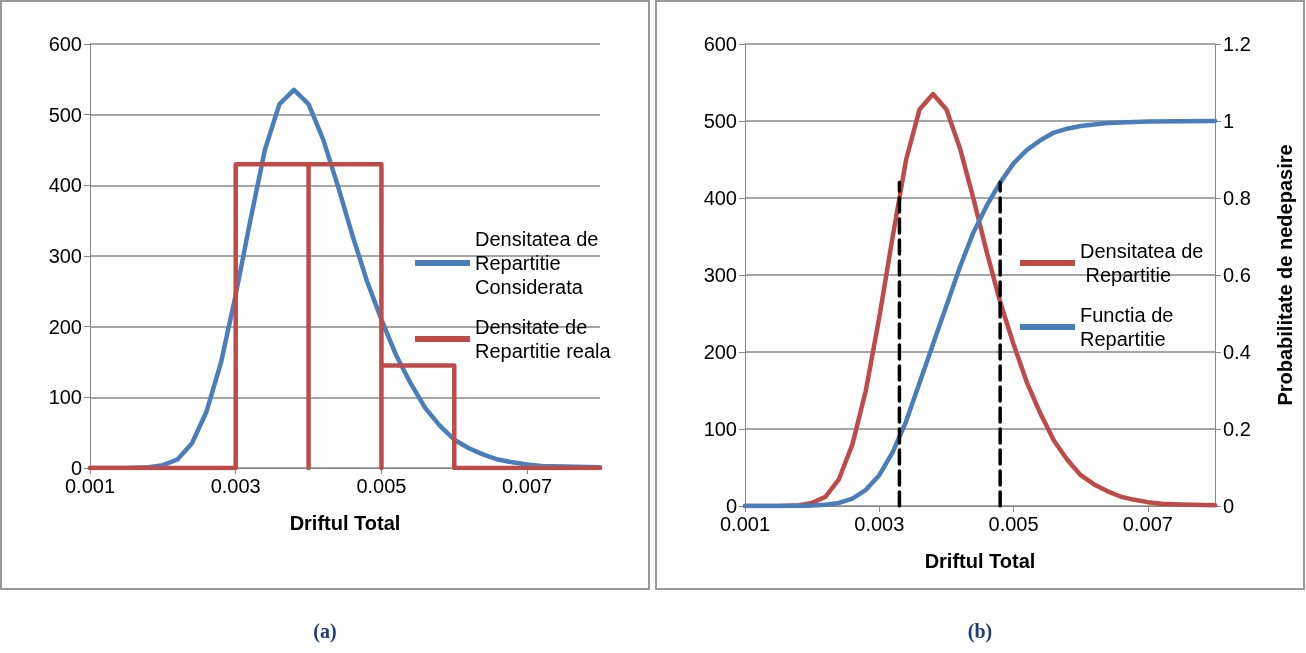  Describe the element at coordinates (1237, 275) in the screenshot. I see `y2-tick-label: 0.6` at that location.